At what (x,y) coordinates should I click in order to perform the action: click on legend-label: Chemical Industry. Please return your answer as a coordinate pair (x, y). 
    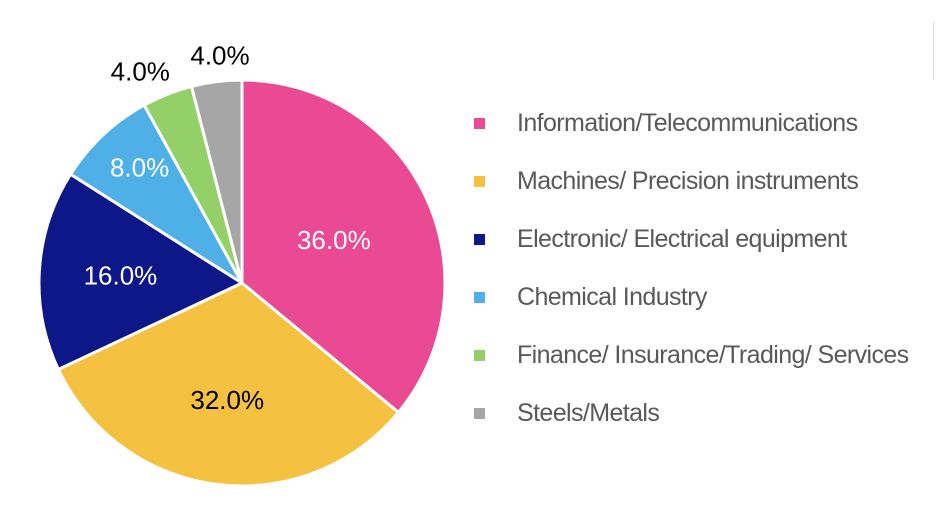
    Looking at the image, I should click on (612, 296).